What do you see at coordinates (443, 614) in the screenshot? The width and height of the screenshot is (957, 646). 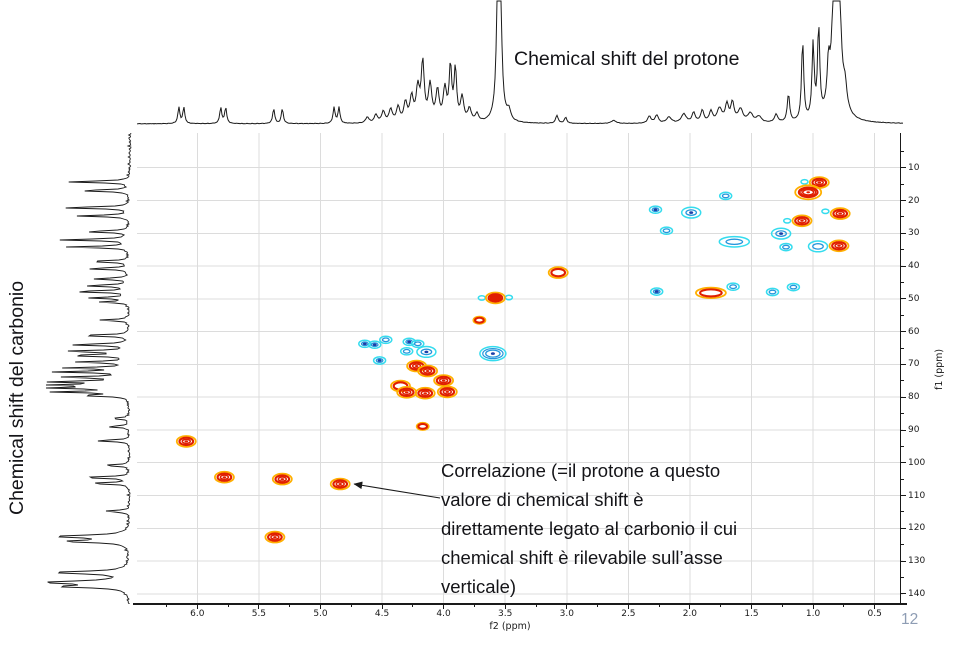 I see `f2-tick-label: 4.0` at bounding box center [443, 614].